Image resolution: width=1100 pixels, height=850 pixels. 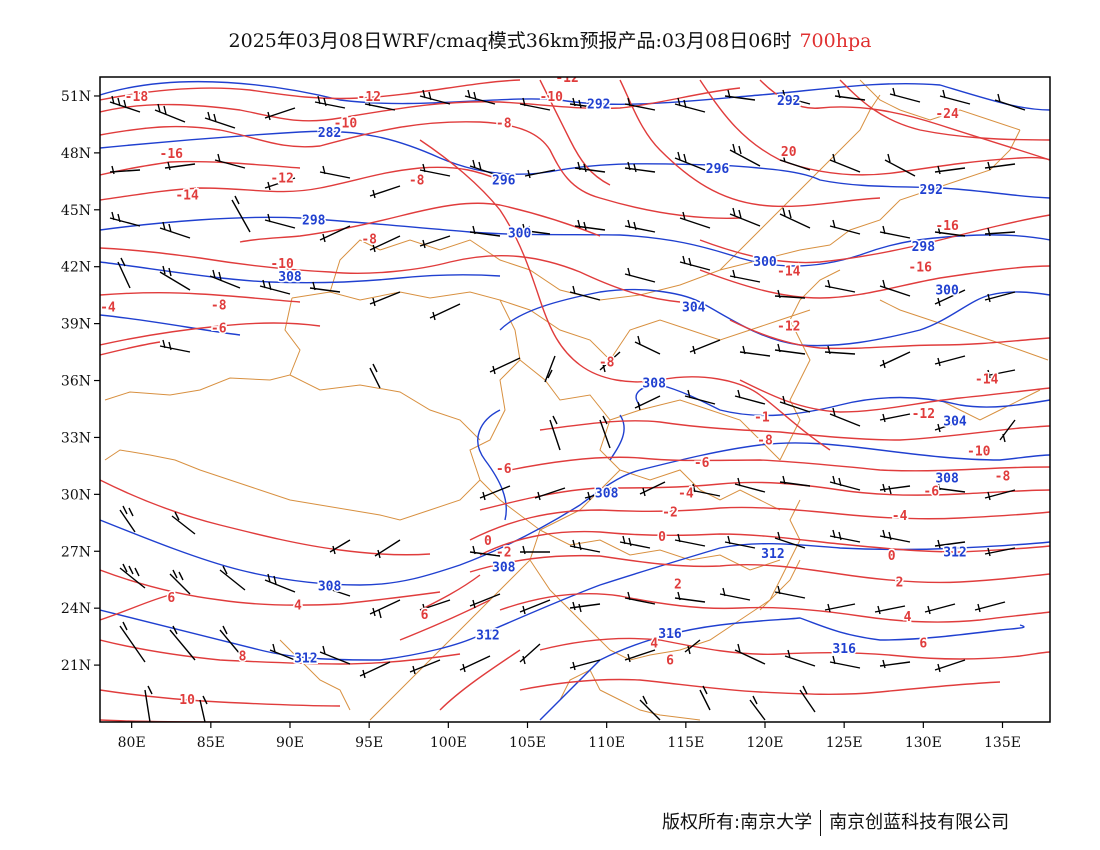 I want to click on temperature-label: 8, so click(x=243, y=657).